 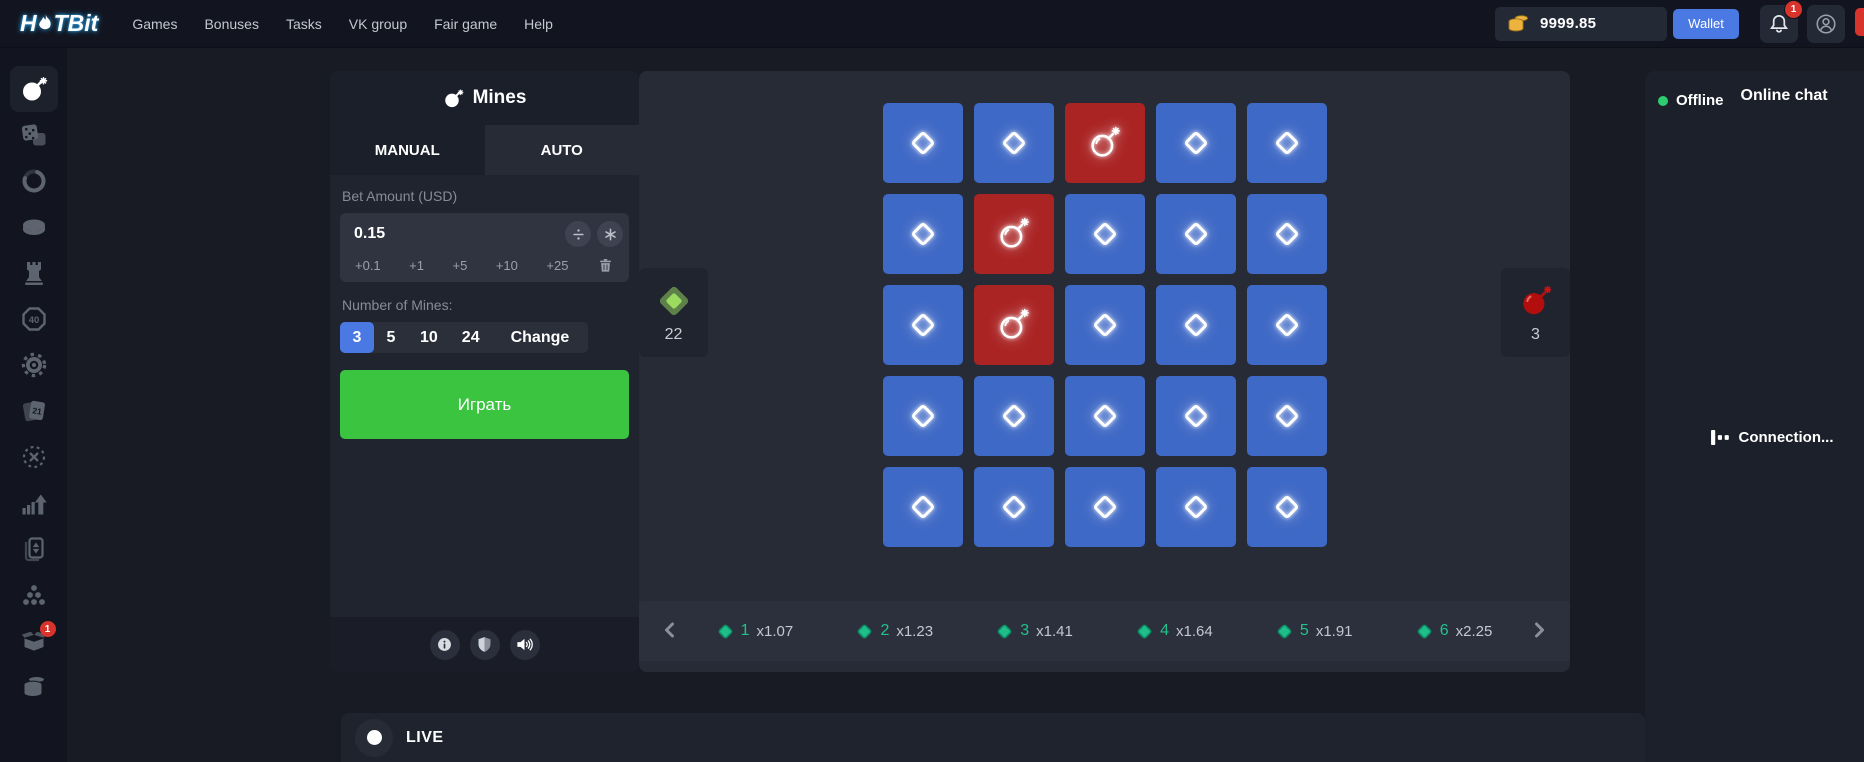 I want to click on bomb-icon, so click(x=34, y=89).